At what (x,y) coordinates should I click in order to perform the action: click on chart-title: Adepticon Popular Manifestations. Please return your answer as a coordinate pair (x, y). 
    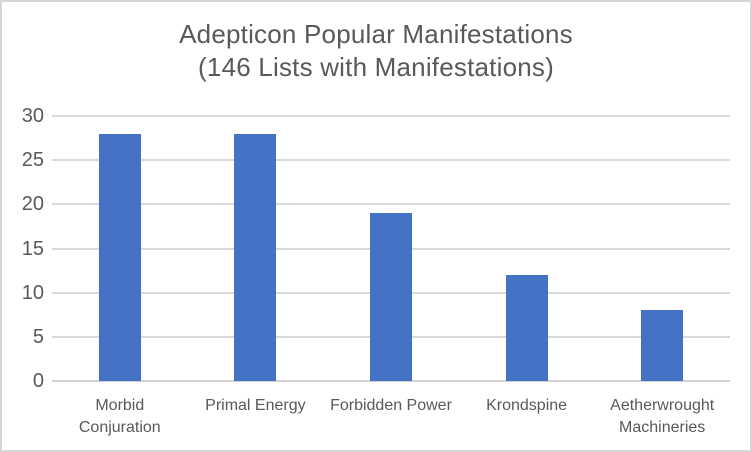
    Looking at the image, I should click on (376, 34).